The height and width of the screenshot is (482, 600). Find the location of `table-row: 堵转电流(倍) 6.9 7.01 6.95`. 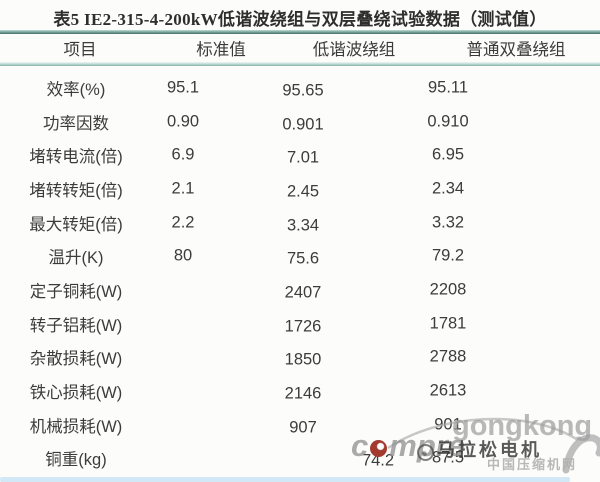

table-row: 堵转电流(倍) 6.9 7.01 6.95 is located at coordinates (300, 155).